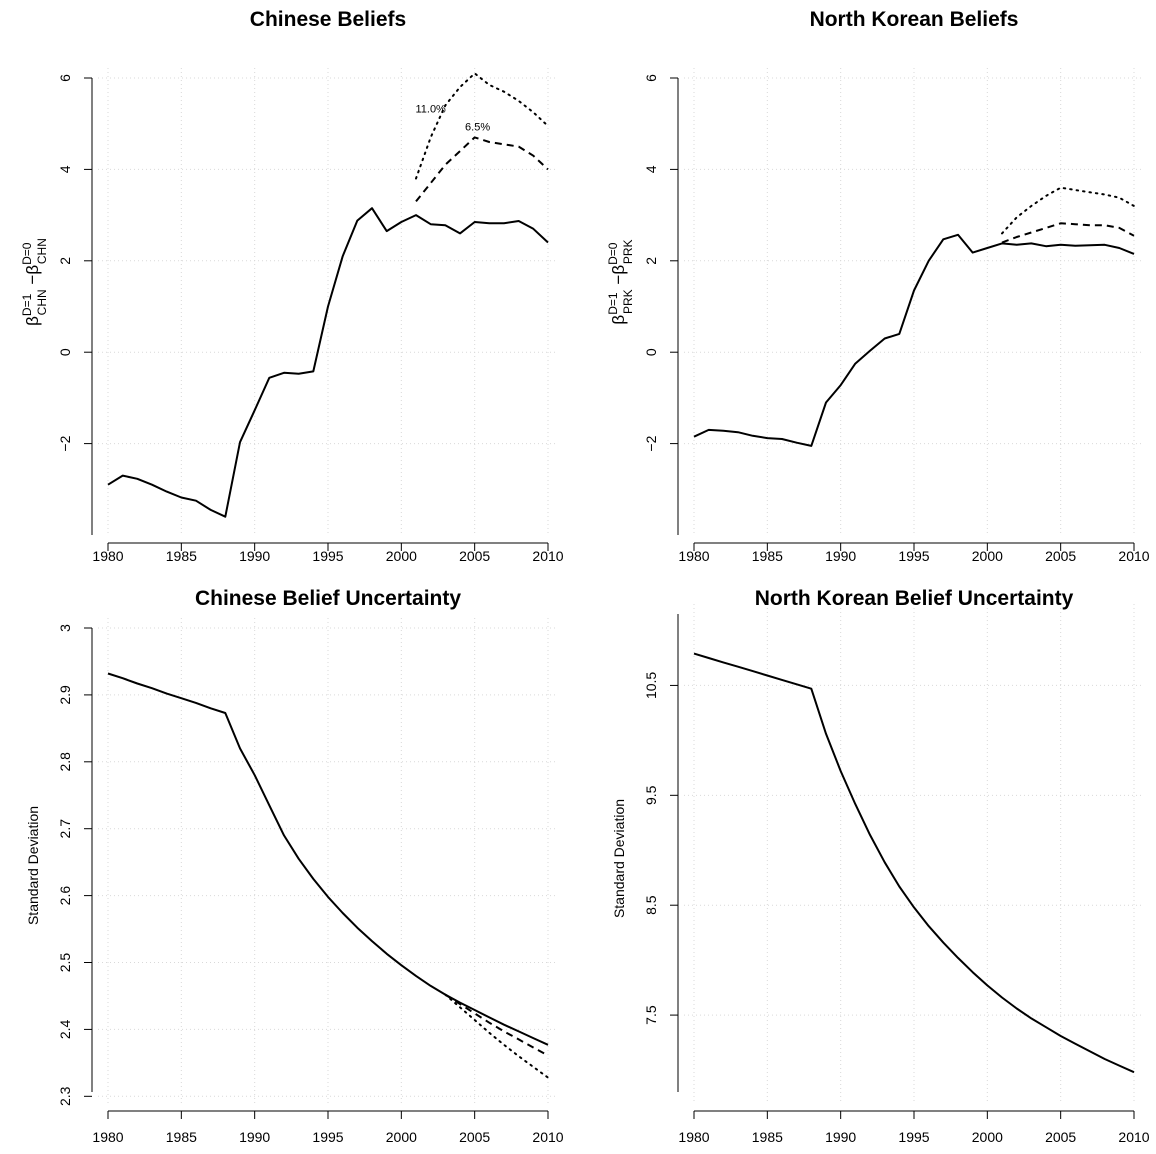 The width and height of the screenshot is (1156, 1154). I want to click on y-tick-label: 8.5, so click(651, 905).